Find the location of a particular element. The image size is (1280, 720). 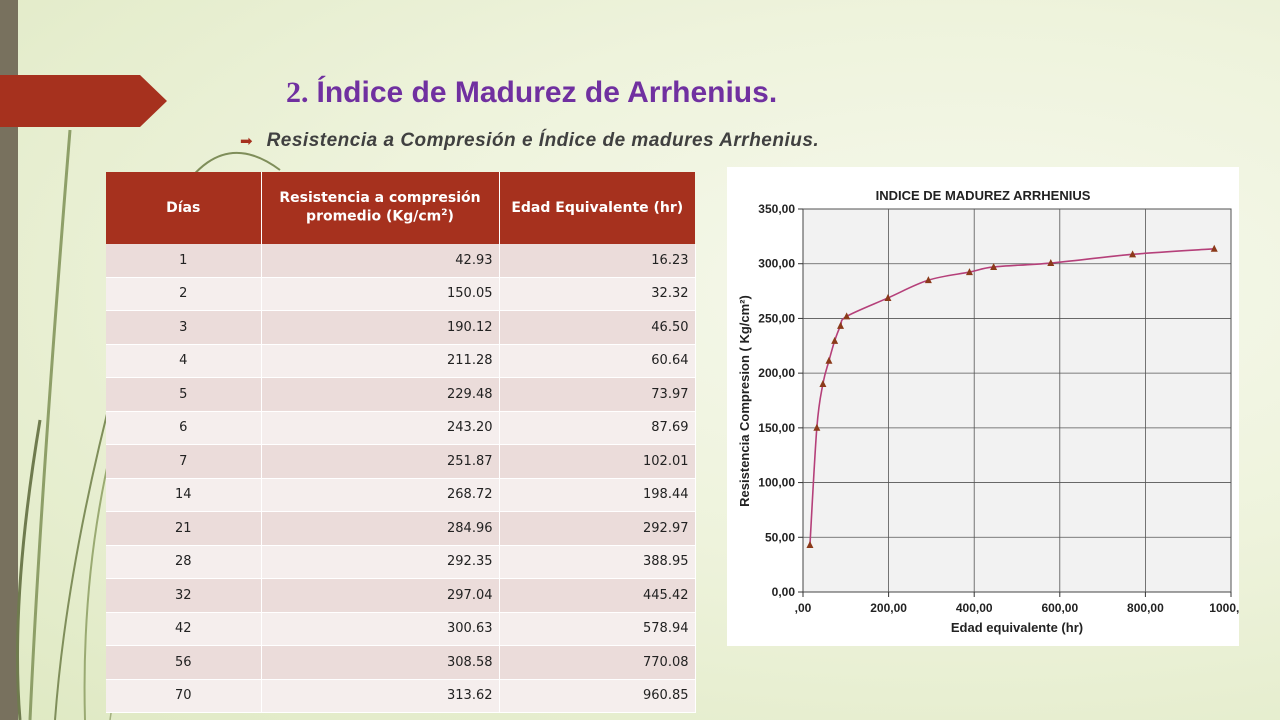

y-tick-label: 150,00 is located at coordinates (776, 428).